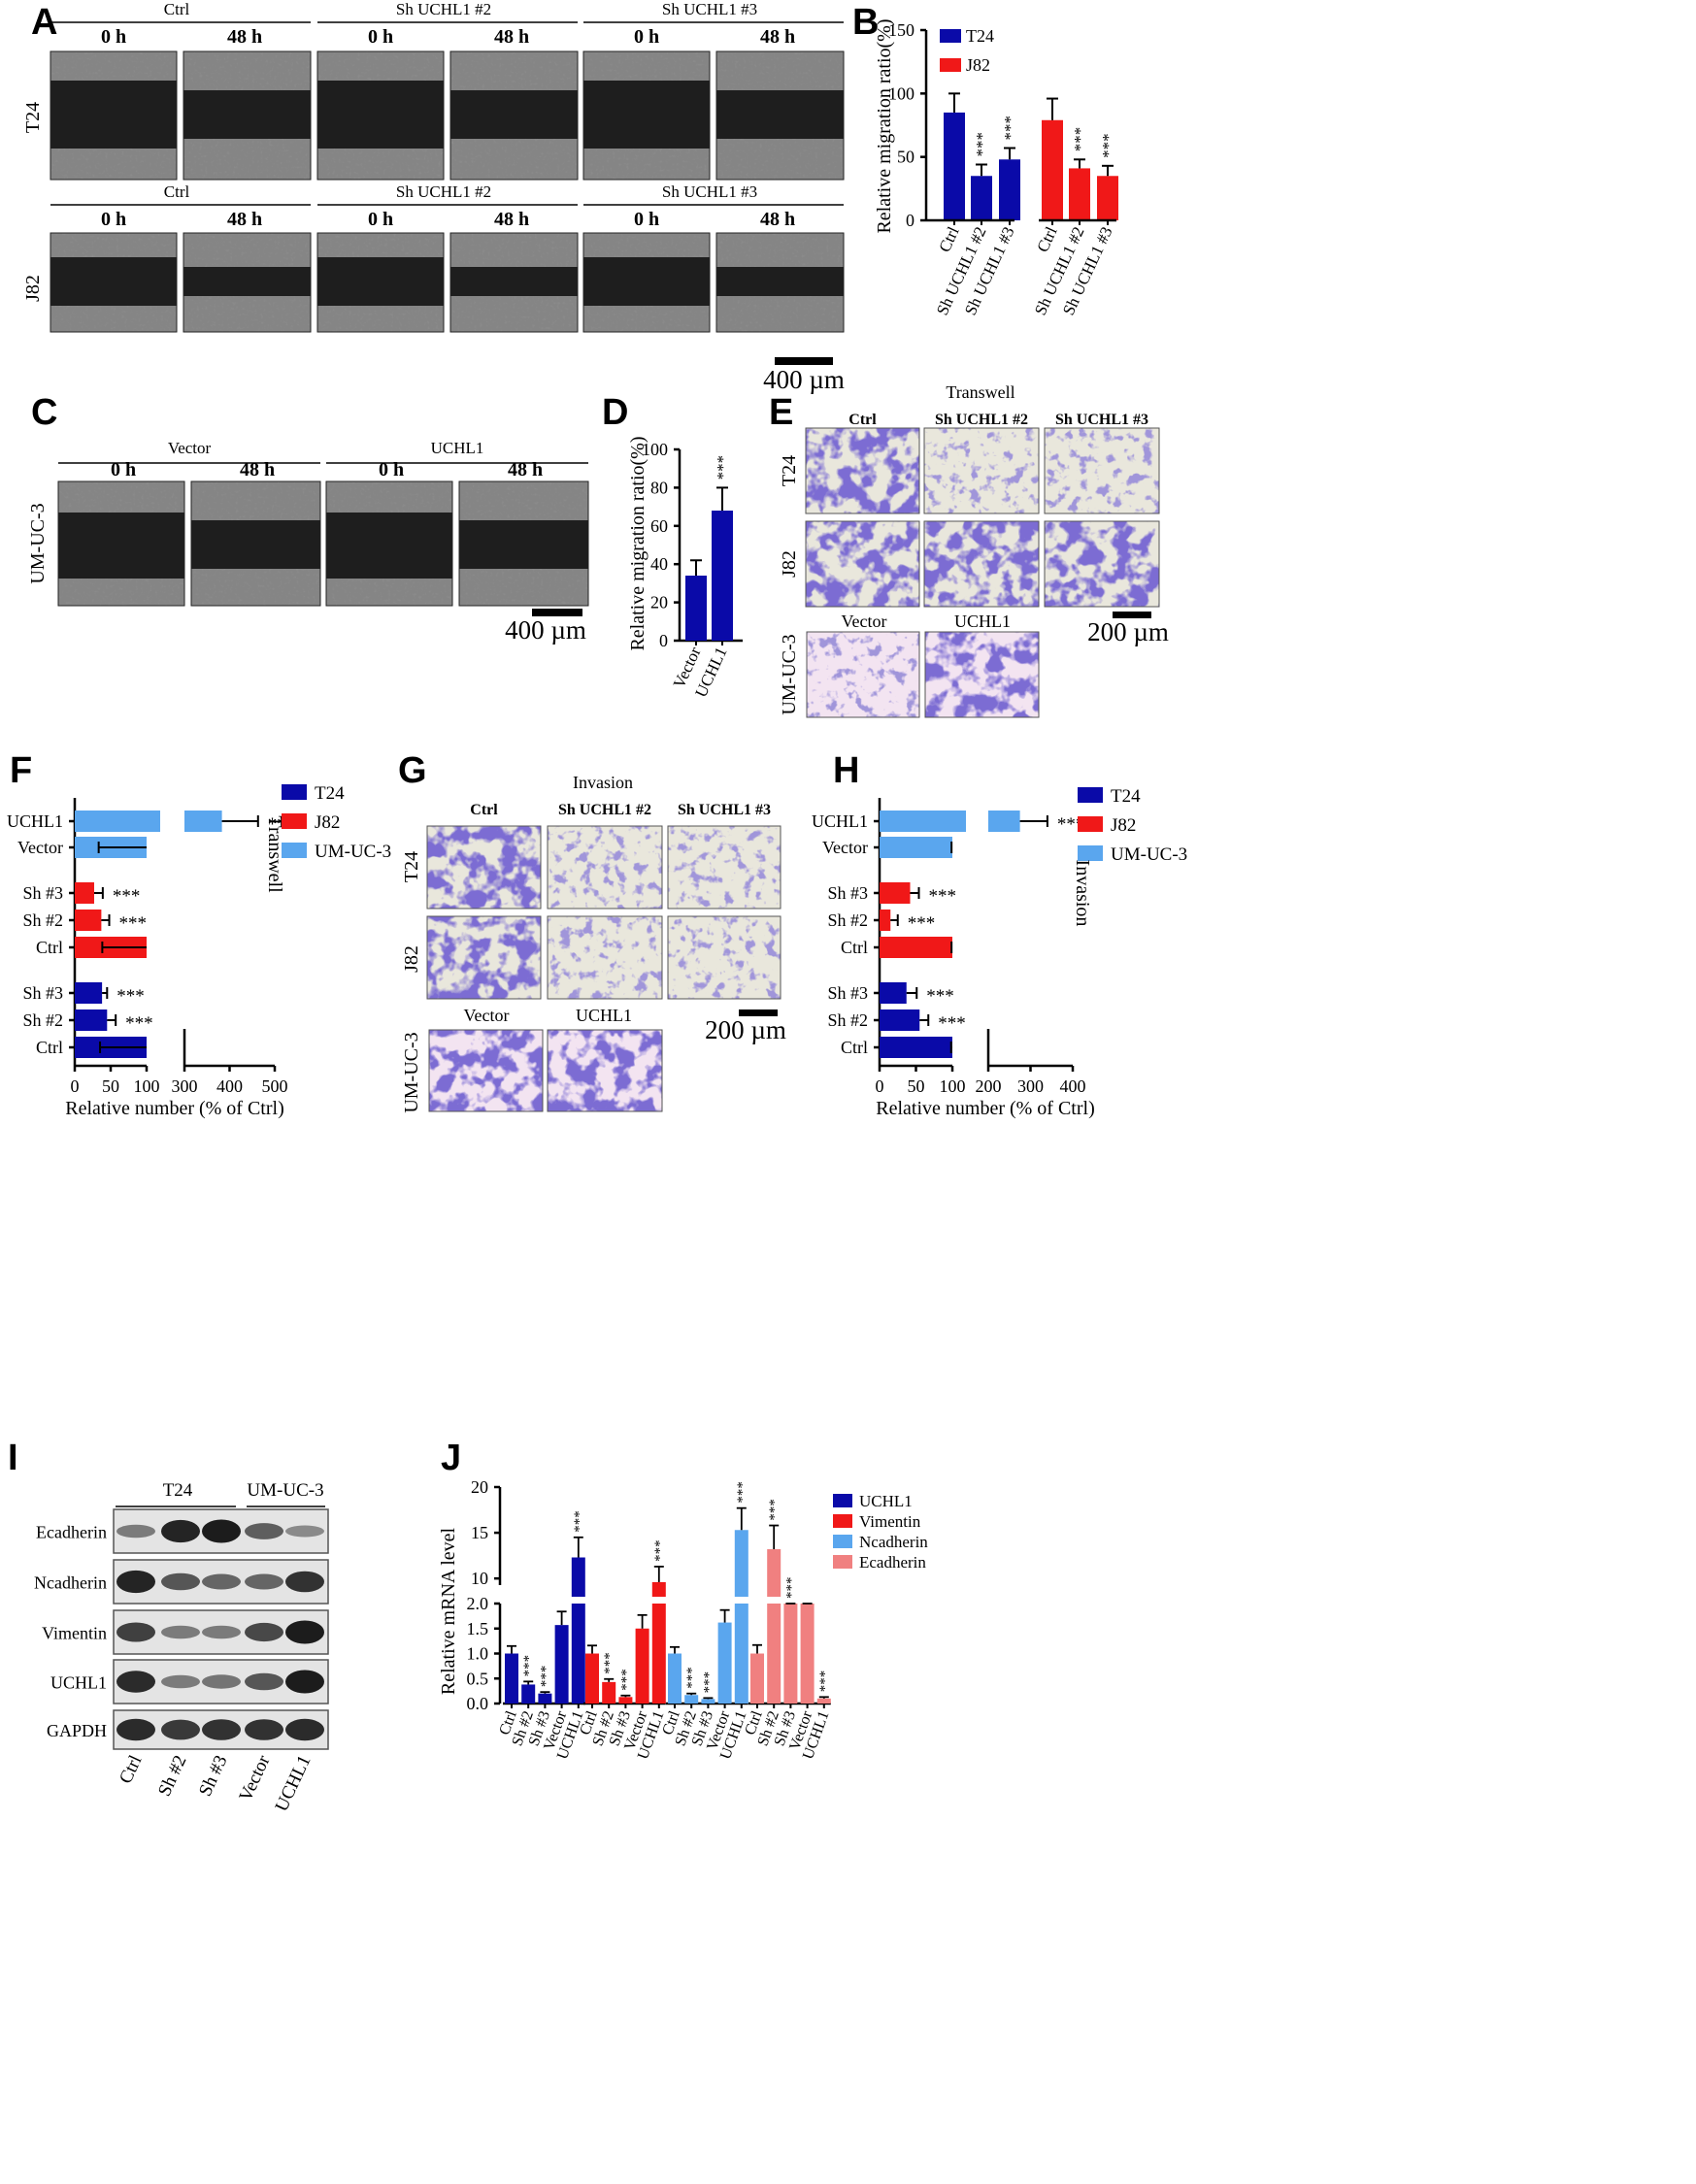  Describe the element at coordinates (781, 412) in the screenshot. I see `panel-letter-e: E` at that location.